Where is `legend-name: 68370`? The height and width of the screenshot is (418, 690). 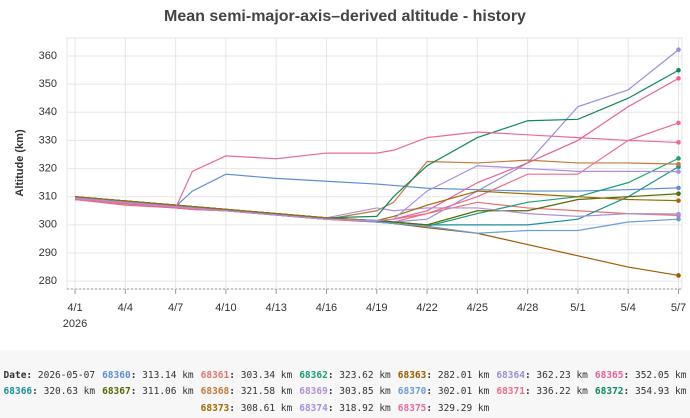
legend-name: 68370 is located at coordinates (415, 391).